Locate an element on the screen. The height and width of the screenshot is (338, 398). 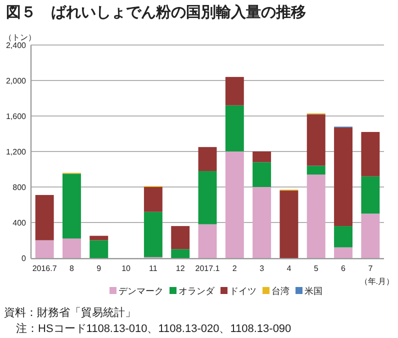
x-tick-label: 9 is located at coordinates (99, 268).